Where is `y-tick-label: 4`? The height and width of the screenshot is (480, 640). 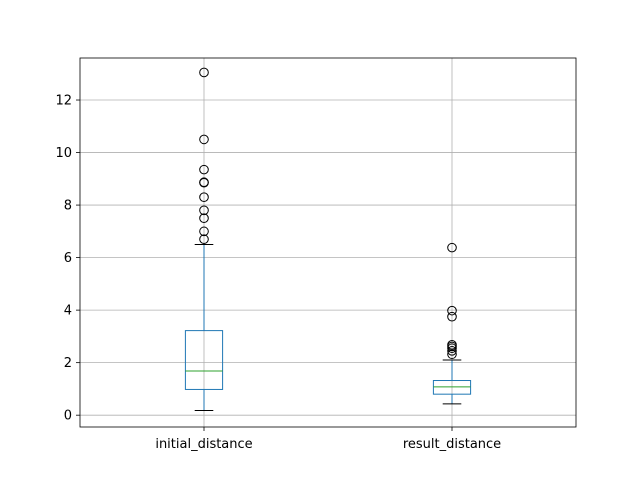 y-tick-label: 4 is located at coordinates (68, 311).